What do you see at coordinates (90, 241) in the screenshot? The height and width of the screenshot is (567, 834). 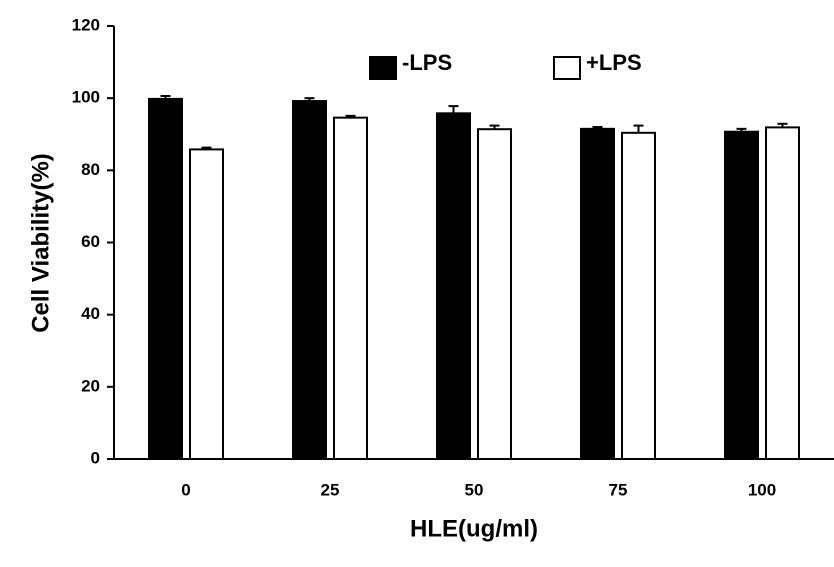 I see `y-tick-label: 60` at bounding box center [90, 241].